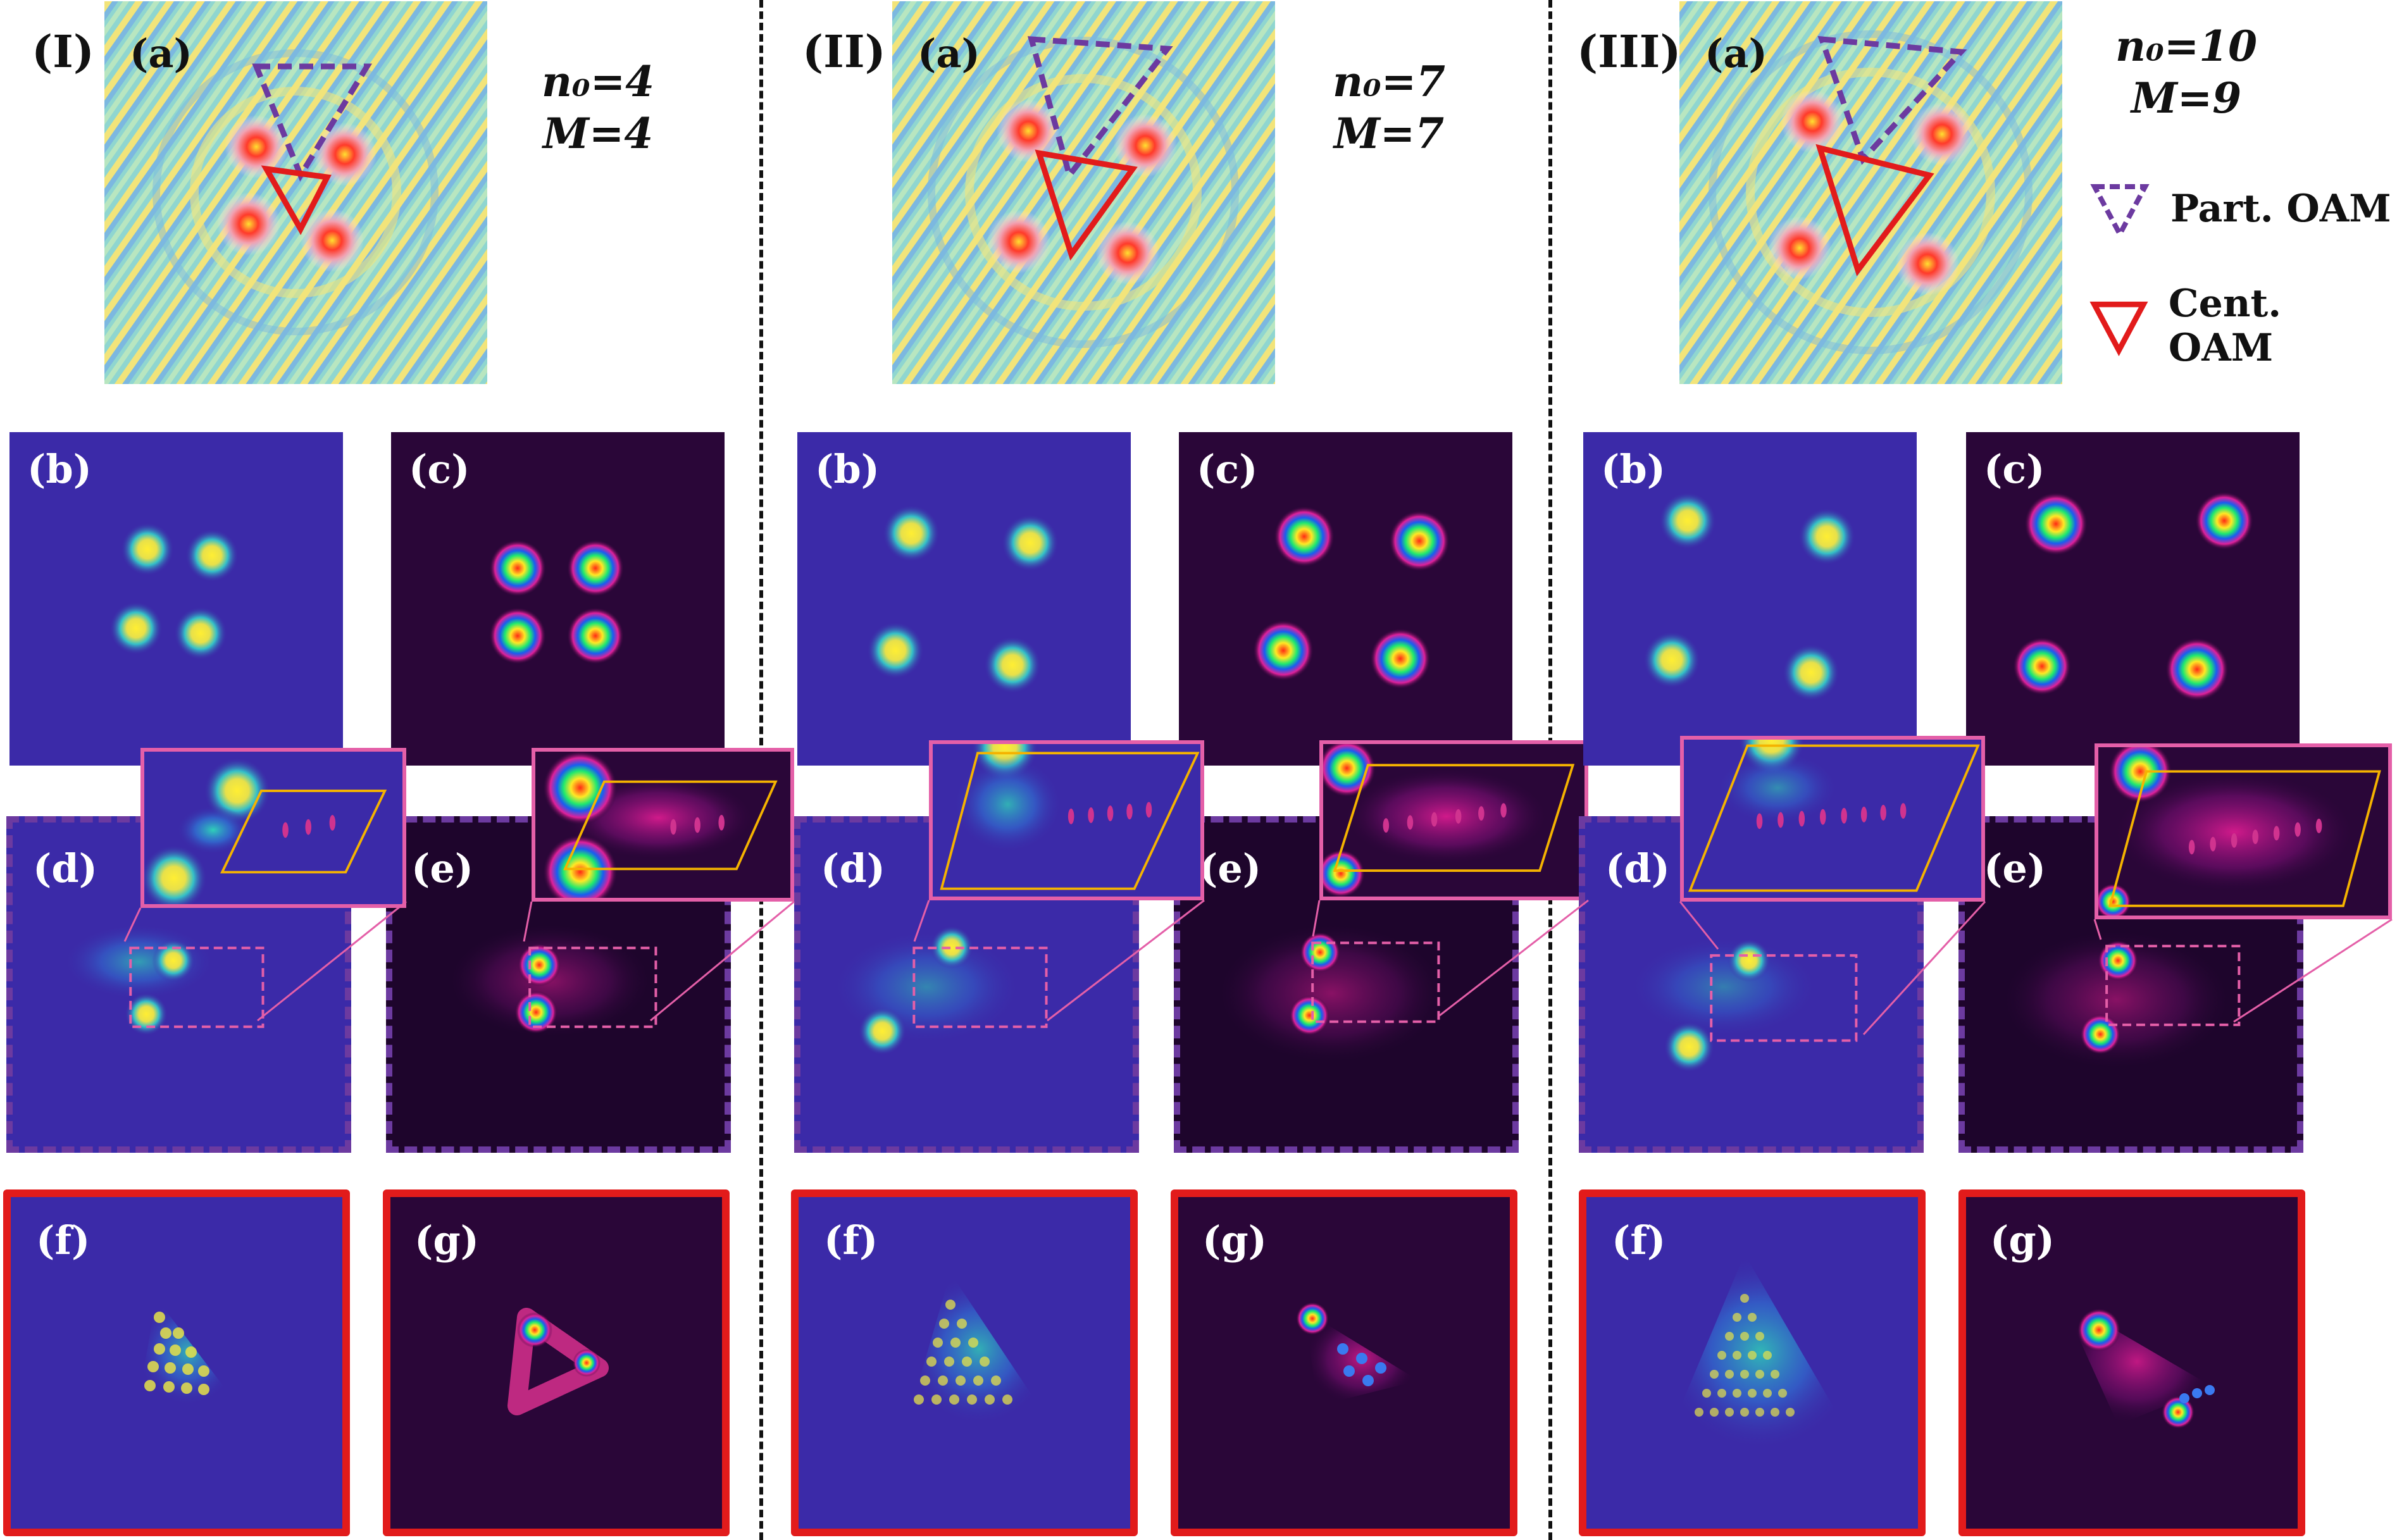  I want to click on legend-partial-oam: Part. OAM, so click(2239, 208).